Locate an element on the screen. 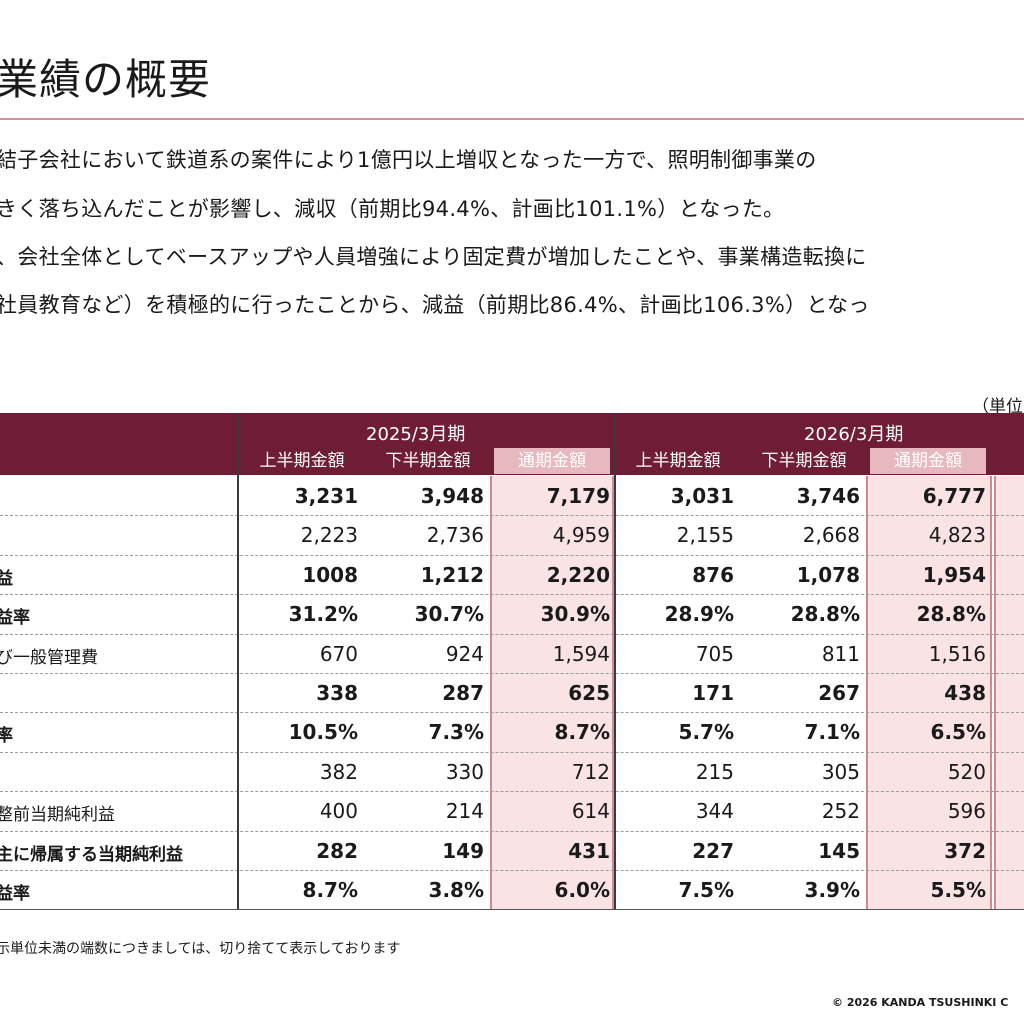 This screenshot has height=1024, width=1024. table-cell: 10.5% is located at coordinates (323, 732).